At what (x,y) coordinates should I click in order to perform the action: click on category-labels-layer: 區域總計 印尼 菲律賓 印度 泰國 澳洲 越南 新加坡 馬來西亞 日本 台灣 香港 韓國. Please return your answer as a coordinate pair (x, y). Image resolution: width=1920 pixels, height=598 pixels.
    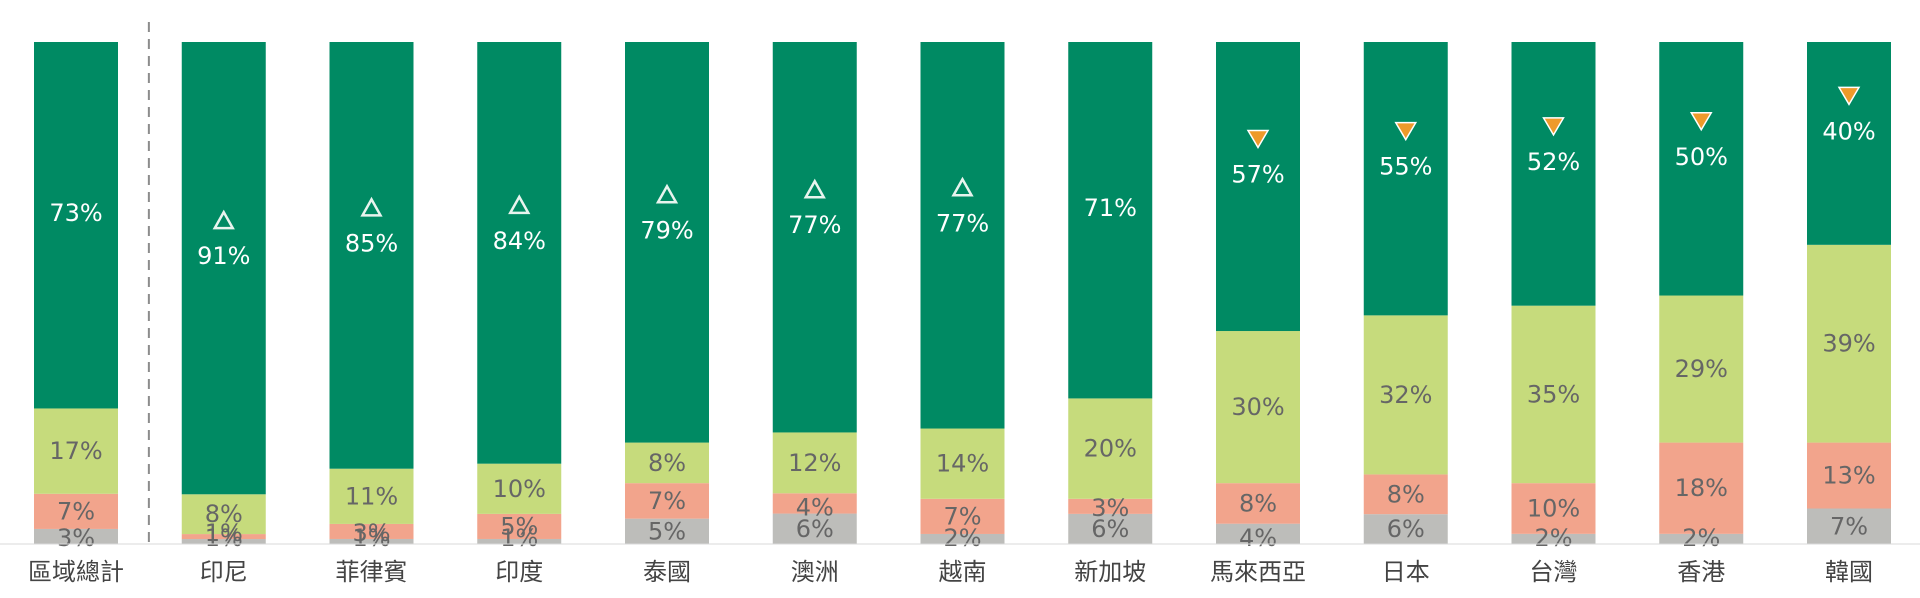
    Looking at the image, I should click on (950, 572).